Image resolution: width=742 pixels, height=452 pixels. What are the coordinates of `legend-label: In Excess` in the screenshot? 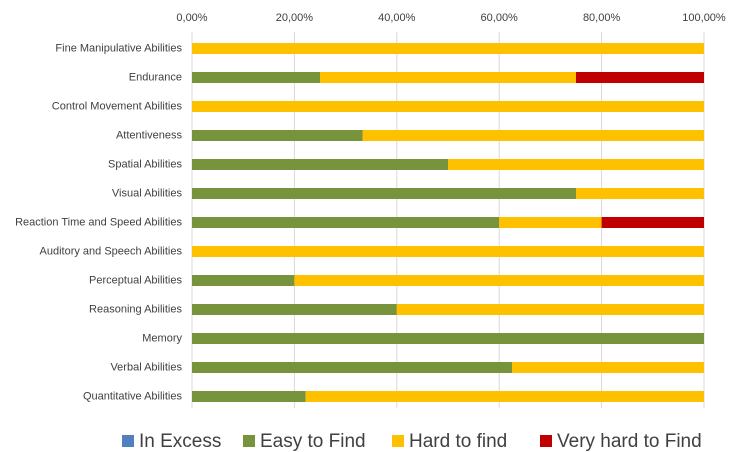 It's located at (180, 441).